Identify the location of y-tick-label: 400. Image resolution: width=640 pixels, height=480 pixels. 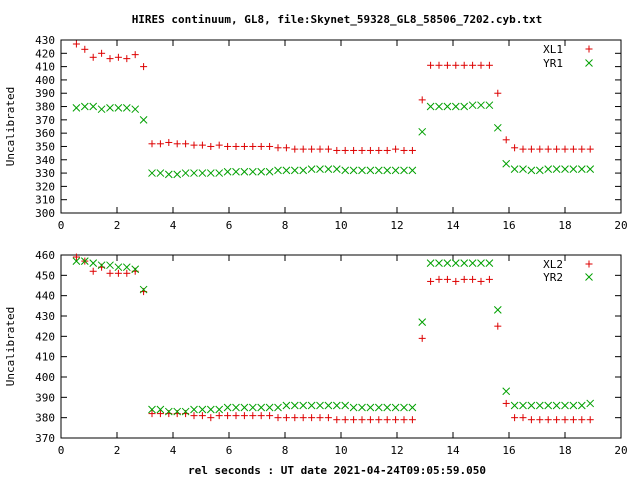
(45, 377).